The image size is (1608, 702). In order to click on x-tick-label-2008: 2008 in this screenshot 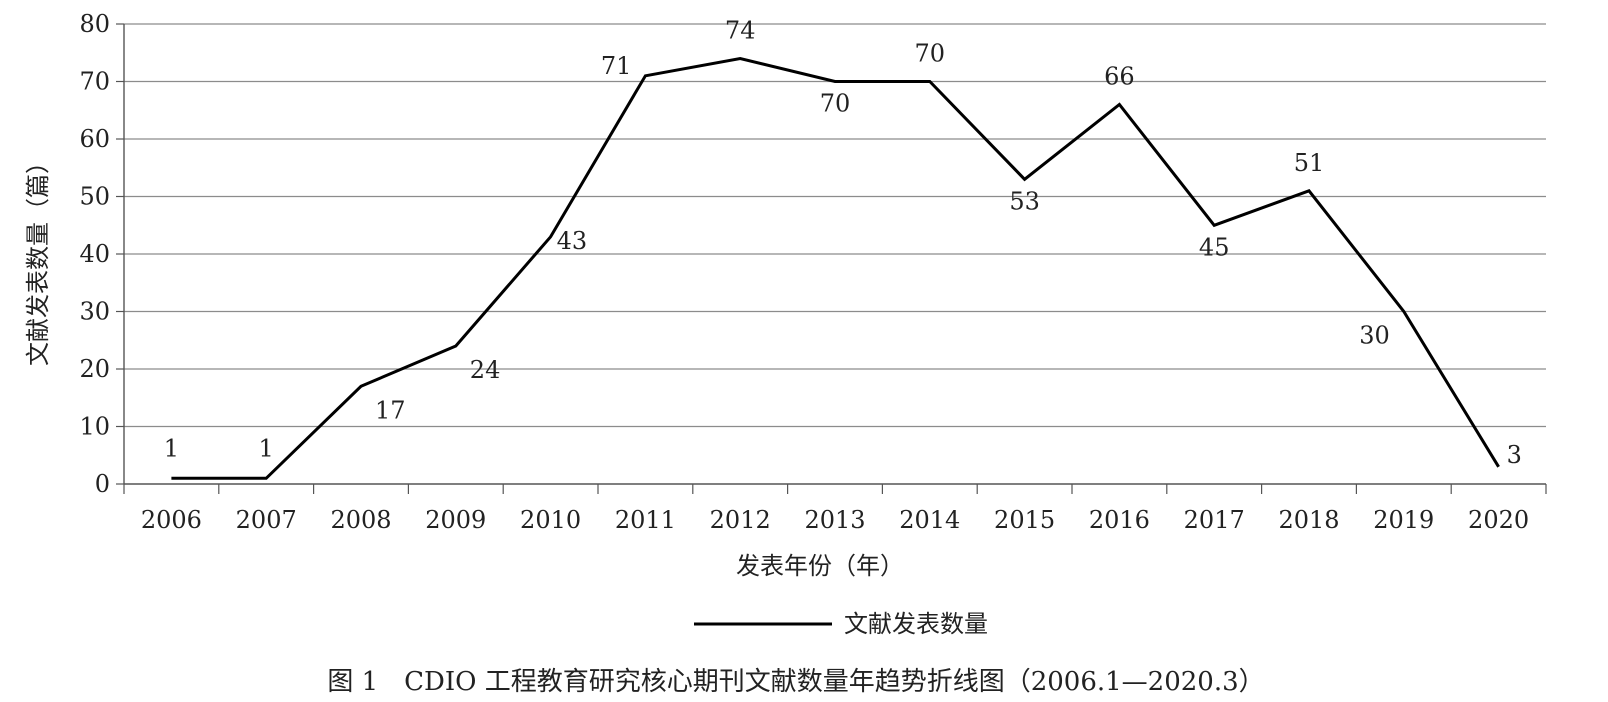, I will do `click(360, 520)`.